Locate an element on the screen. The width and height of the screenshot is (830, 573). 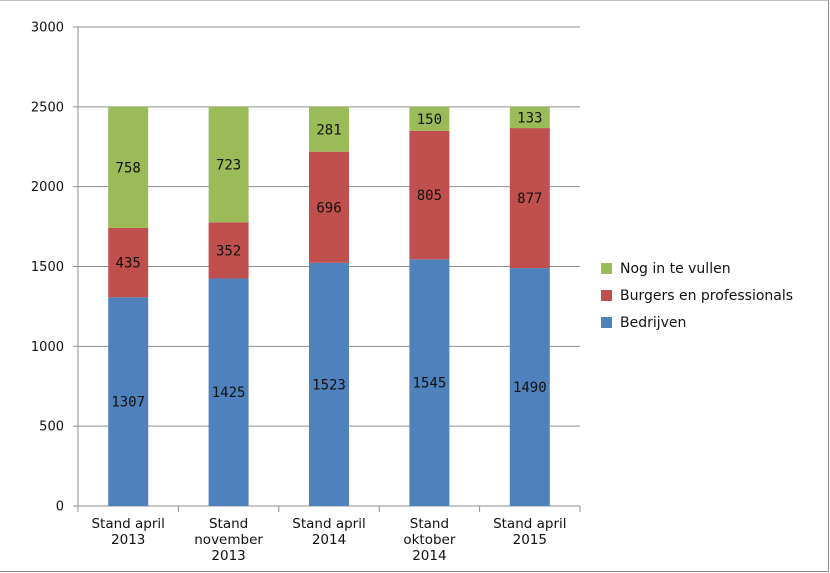
y-tick-label: 1500 is located at coordinates (47, 267).